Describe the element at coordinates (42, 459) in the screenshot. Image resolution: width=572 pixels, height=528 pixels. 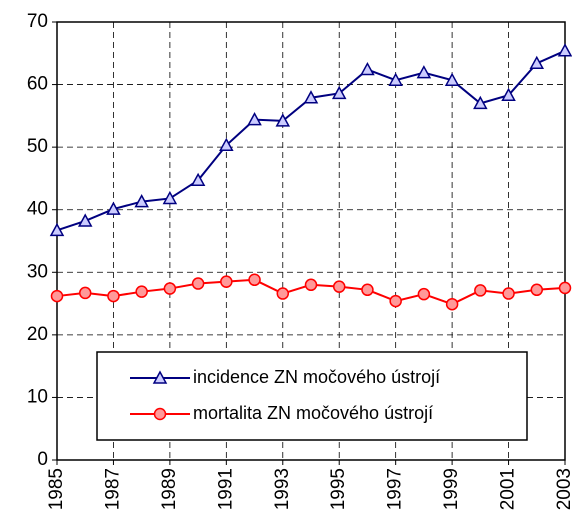
I see `y-tick-label: 0` at that location.